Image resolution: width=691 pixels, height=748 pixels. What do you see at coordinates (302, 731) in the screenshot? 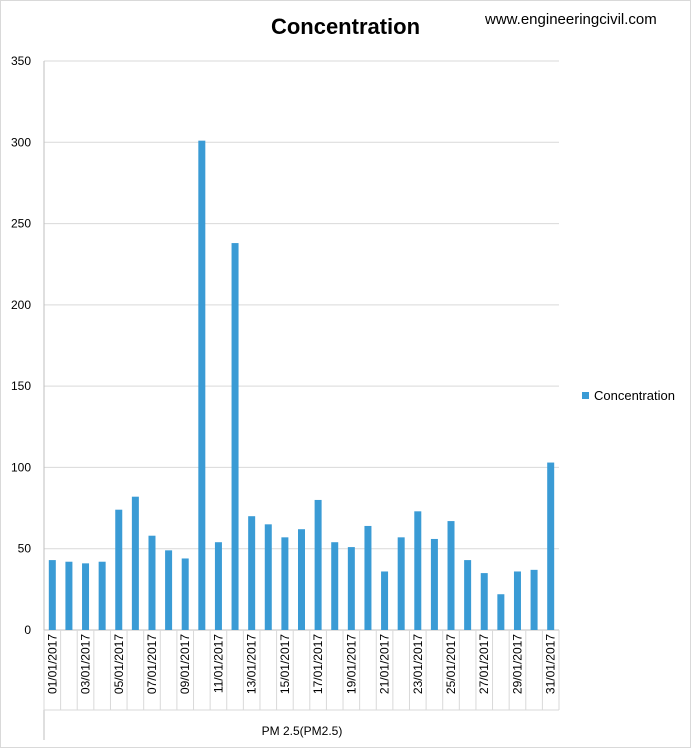
I see `x-axis-title: PM 2.5(PM2.5)` at bounding box center [302, 731].